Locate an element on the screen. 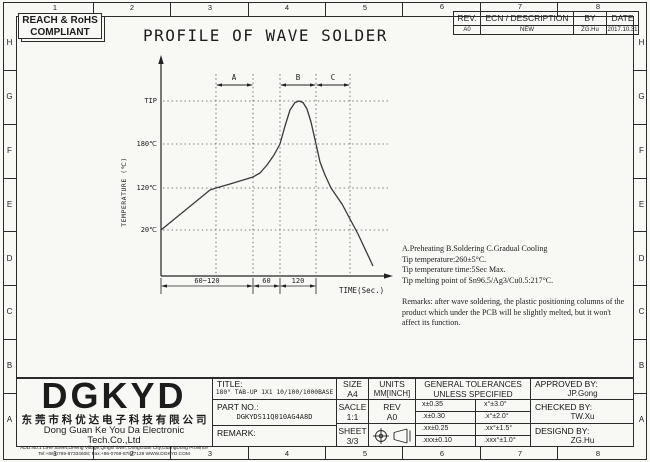 This screenshot has height=462, width=650. compliance-line1: REACH & RoHS is located at coordinates (60, 20).